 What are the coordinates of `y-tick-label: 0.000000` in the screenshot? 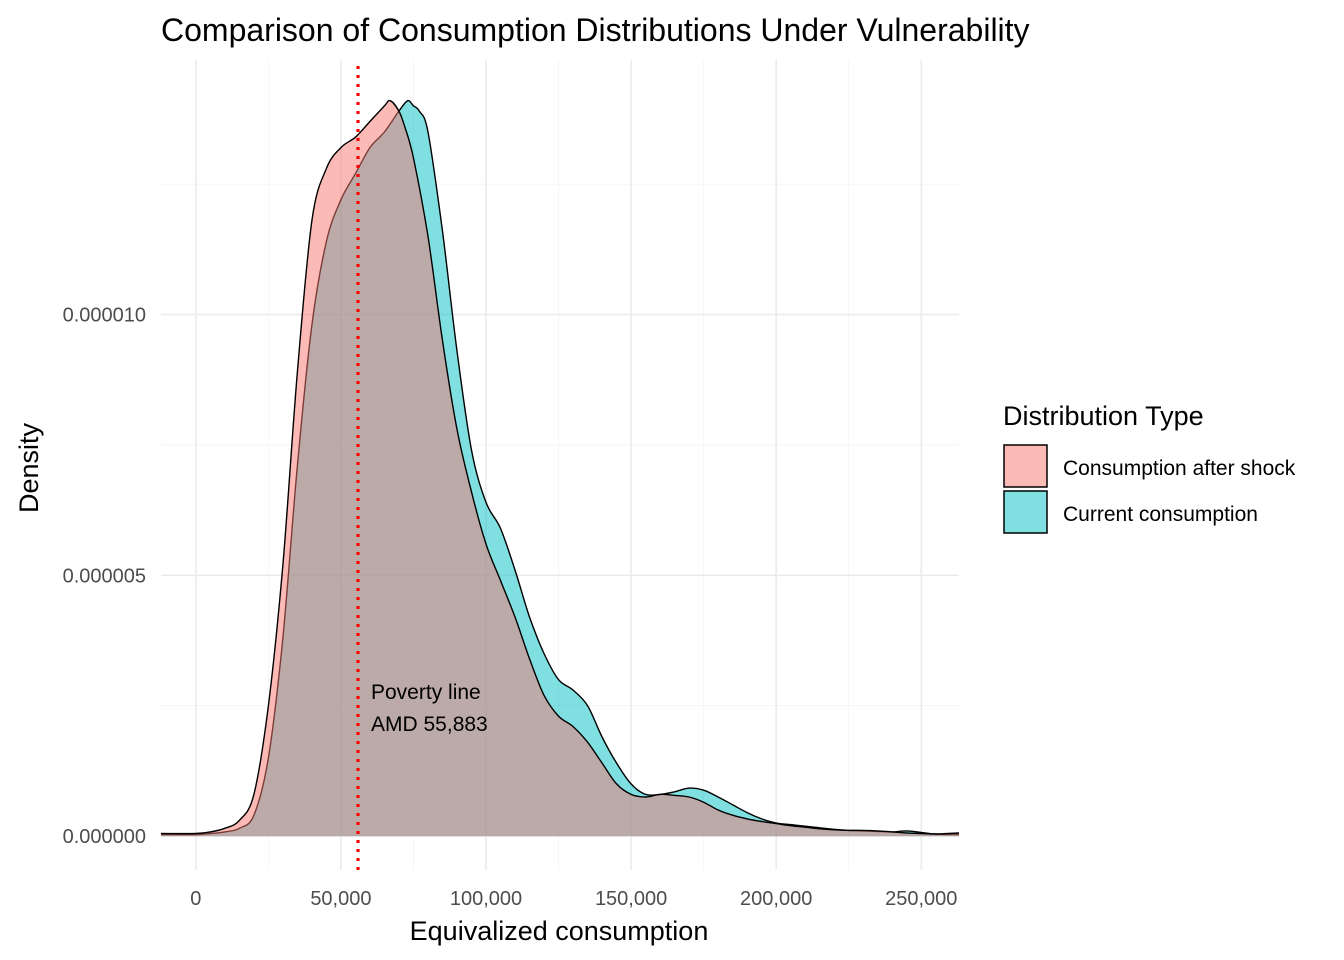 It's located at (104, 837).